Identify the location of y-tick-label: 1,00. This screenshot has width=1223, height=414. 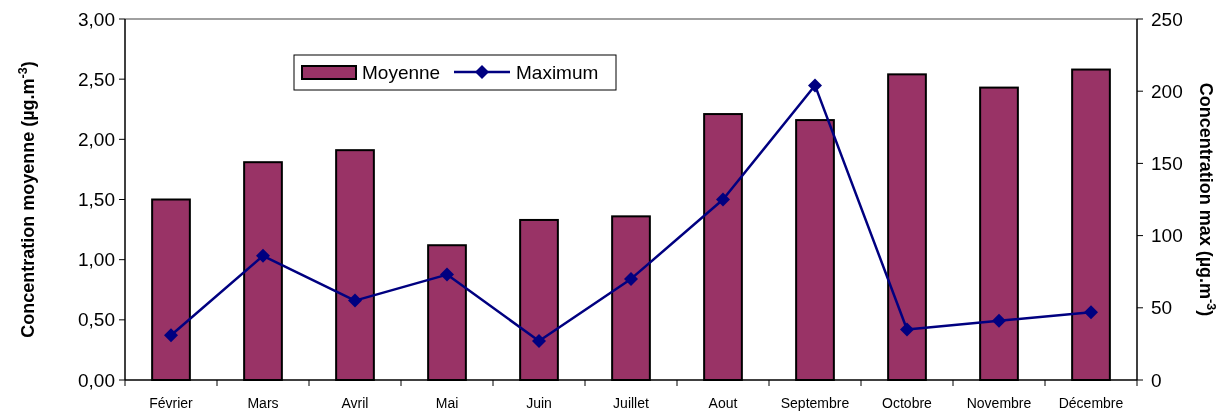
(96, 260).